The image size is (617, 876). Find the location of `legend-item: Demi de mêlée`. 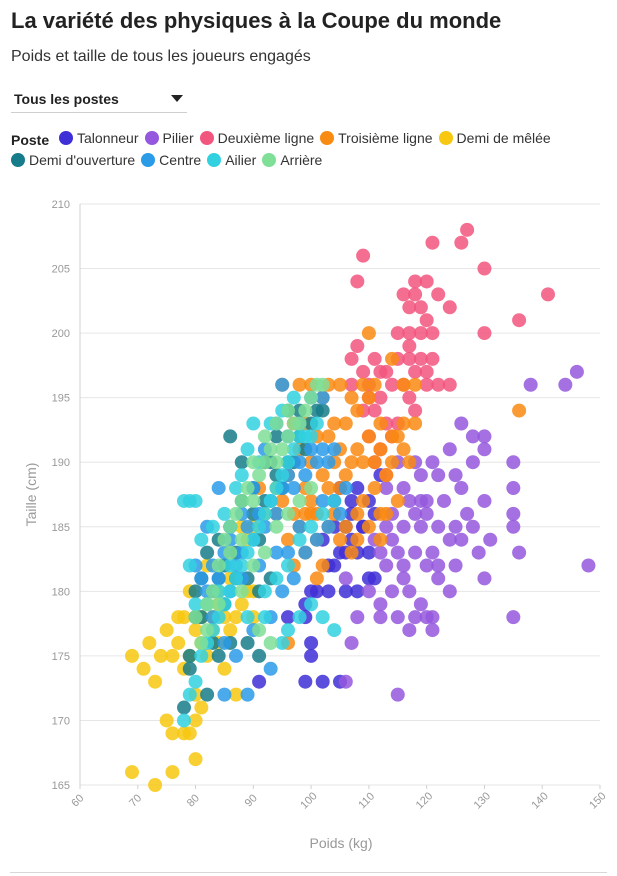

legend-item: Demi de mêlée is located at coordinates (494, 138).